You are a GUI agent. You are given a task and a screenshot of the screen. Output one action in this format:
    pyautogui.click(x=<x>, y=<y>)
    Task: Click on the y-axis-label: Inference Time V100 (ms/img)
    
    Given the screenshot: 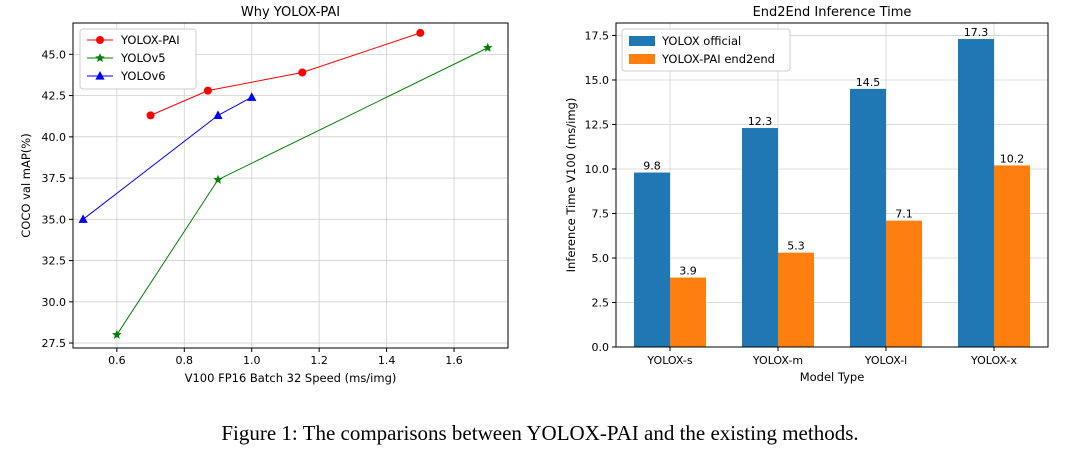 What is the action you would take?
    pyautogui.click(x=571, y=185)
    